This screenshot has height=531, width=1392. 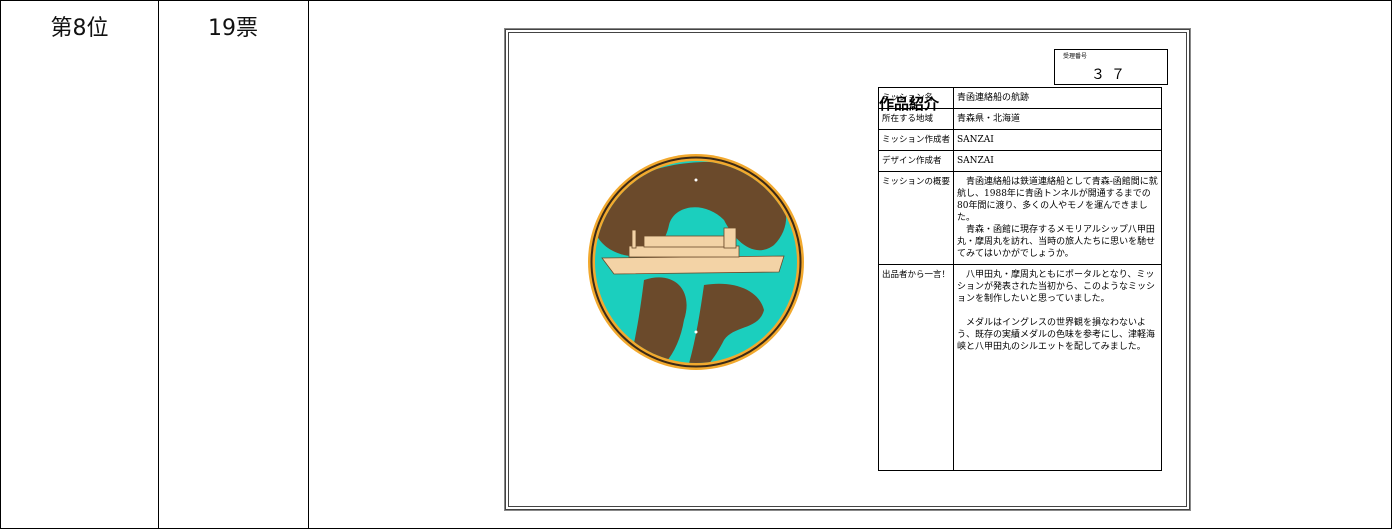 What do you see at coordinates (1057, 98) in the screenshot?
I see `row-value: 青函連絡船の航跡` at bounding box center [1057, 98].